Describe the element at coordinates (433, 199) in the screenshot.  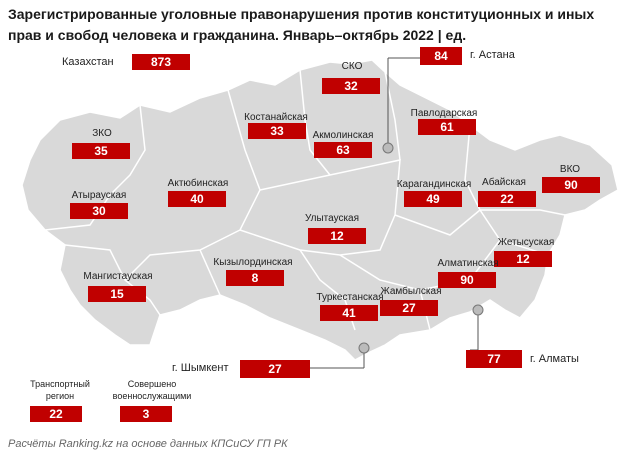
I see `karaganda-value: 49` at that location.